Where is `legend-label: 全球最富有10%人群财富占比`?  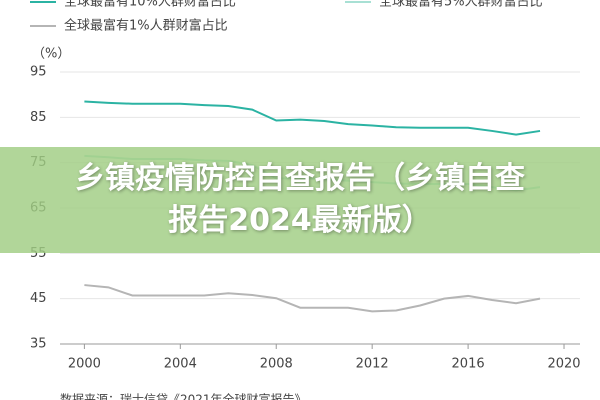 legend-label: 全球最富有10%人群财富占比 is located at coordinates (150, 5).